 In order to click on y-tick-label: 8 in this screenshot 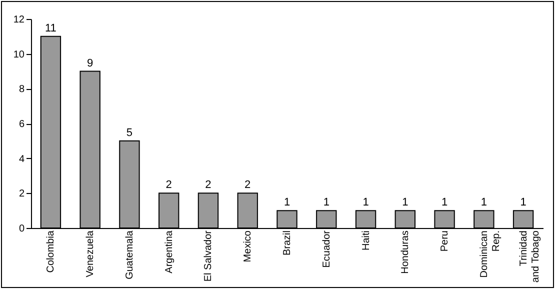, I will do `click(21, 90)`.